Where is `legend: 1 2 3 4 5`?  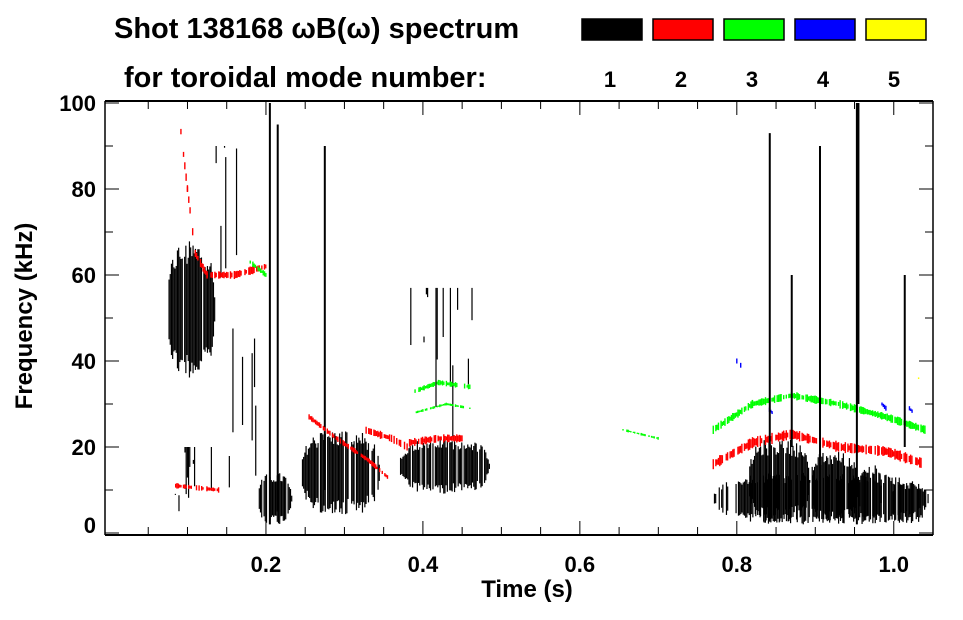 legend: 1 2 3 4 5 is located at coordinates (754, 55).